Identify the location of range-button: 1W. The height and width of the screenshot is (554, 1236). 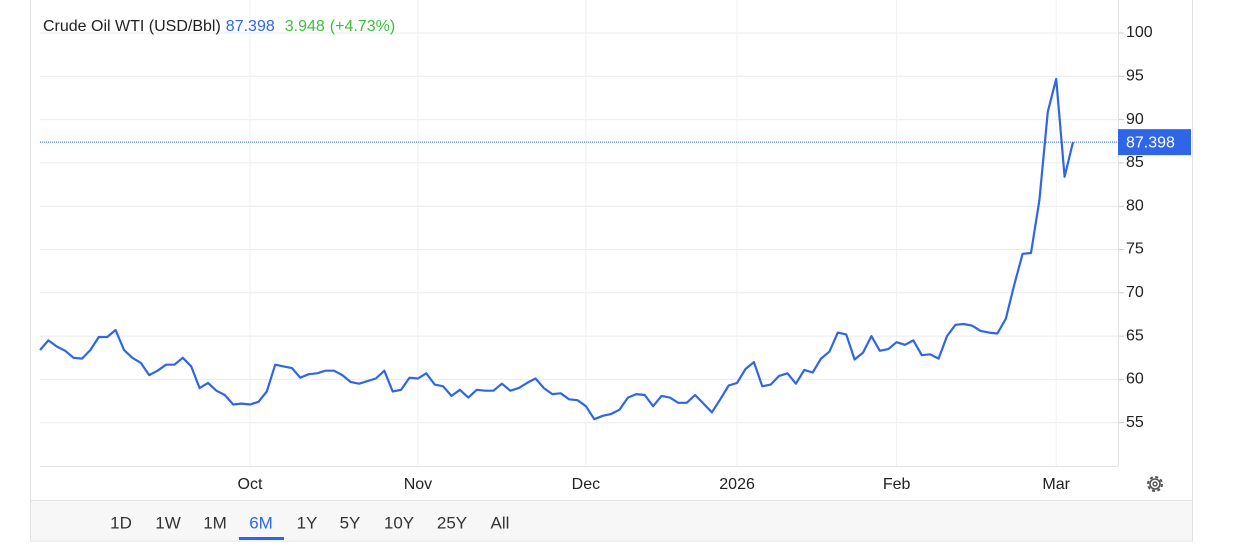
(168, 522).